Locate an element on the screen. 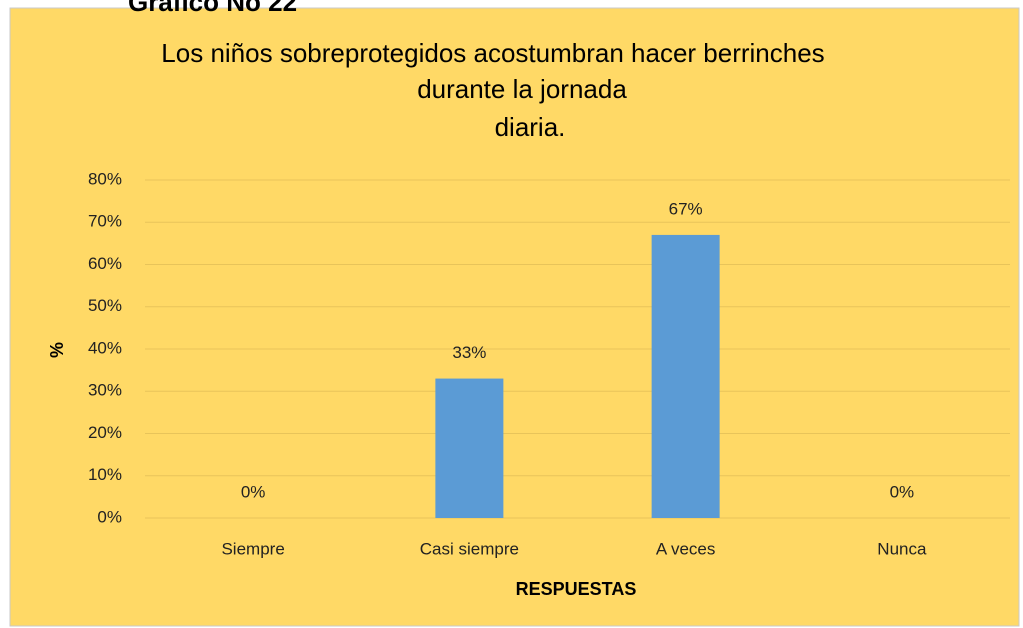 This screenshot has height=628, width=1023. data-label: 67% is located at coordinates (686, 208).